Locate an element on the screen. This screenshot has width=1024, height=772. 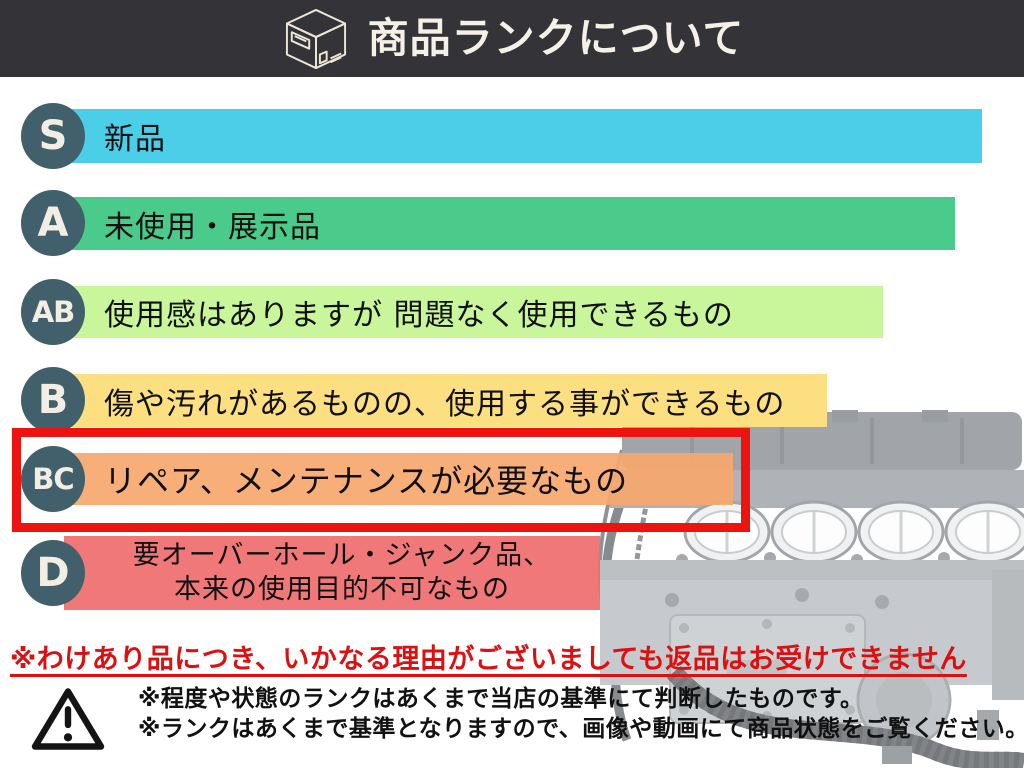
rank-ab-letter: AB is located at coordinates (53, 311).